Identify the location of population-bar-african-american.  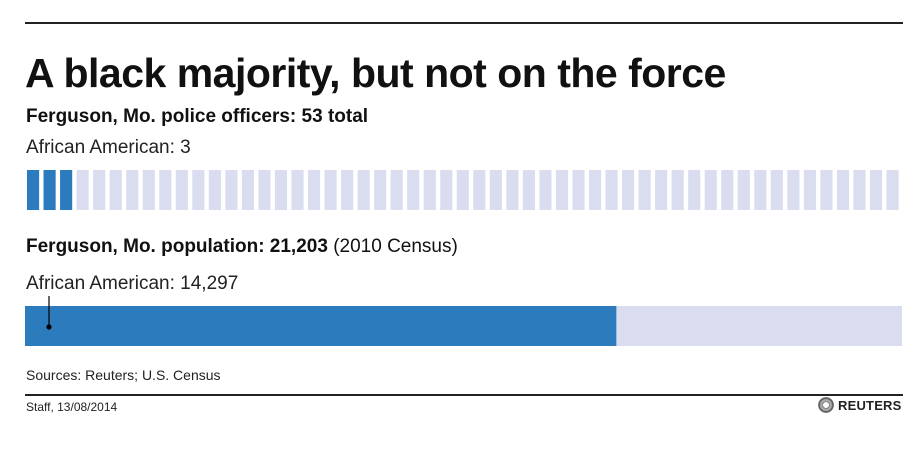
(321, 326).